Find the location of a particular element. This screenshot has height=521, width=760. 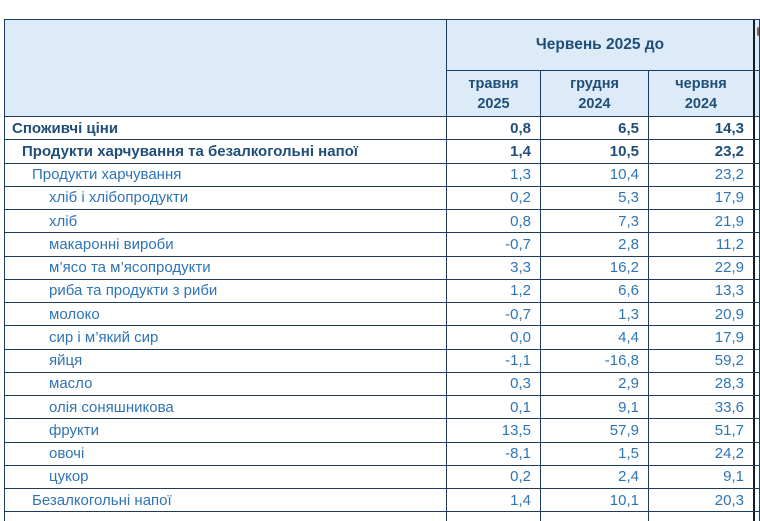

column-header-line1: грудня is located at coordinates (594, 83).